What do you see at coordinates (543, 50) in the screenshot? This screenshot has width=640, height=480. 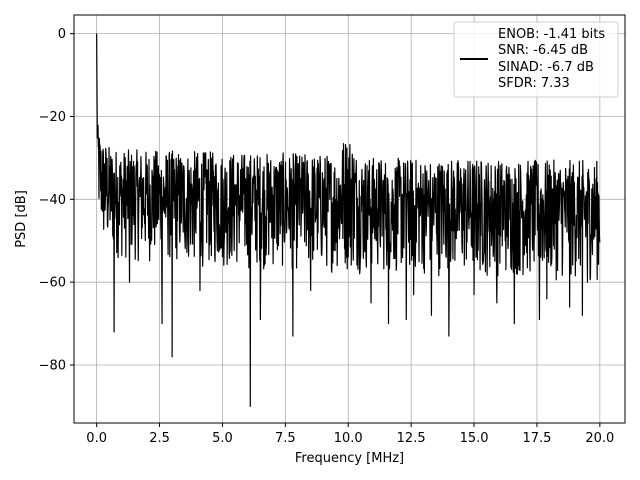 I see `legend-entry-snr: SNR: -6.45 dB` at bounding box center [543, 50].